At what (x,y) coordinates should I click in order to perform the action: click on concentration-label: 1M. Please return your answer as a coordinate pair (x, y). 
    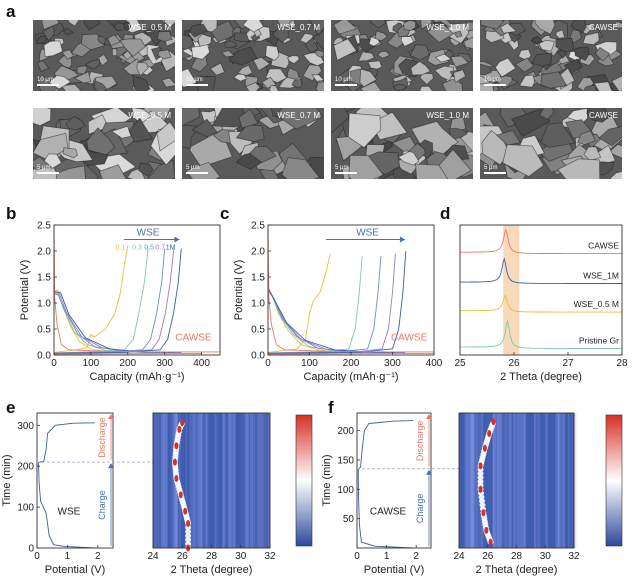
    Looking at the image, I should click on (171, 247).